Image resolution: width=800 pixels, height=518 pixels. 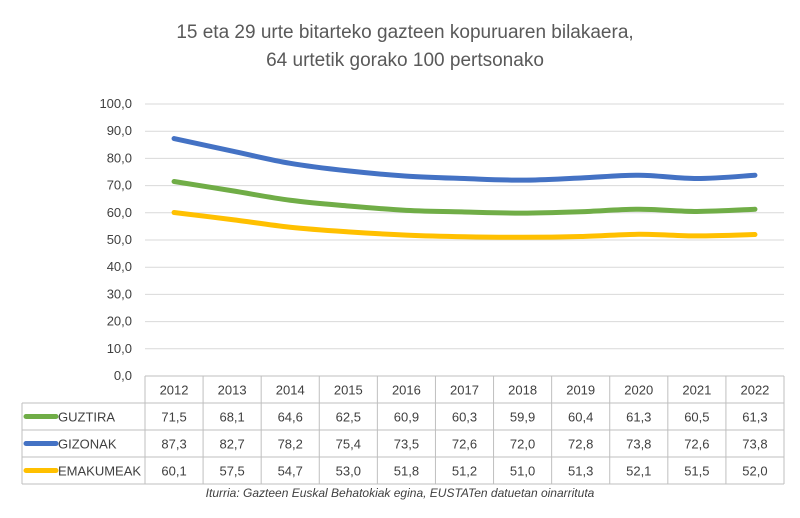 I want to click on table-cell: 51,0, so click(x=522, y=471).